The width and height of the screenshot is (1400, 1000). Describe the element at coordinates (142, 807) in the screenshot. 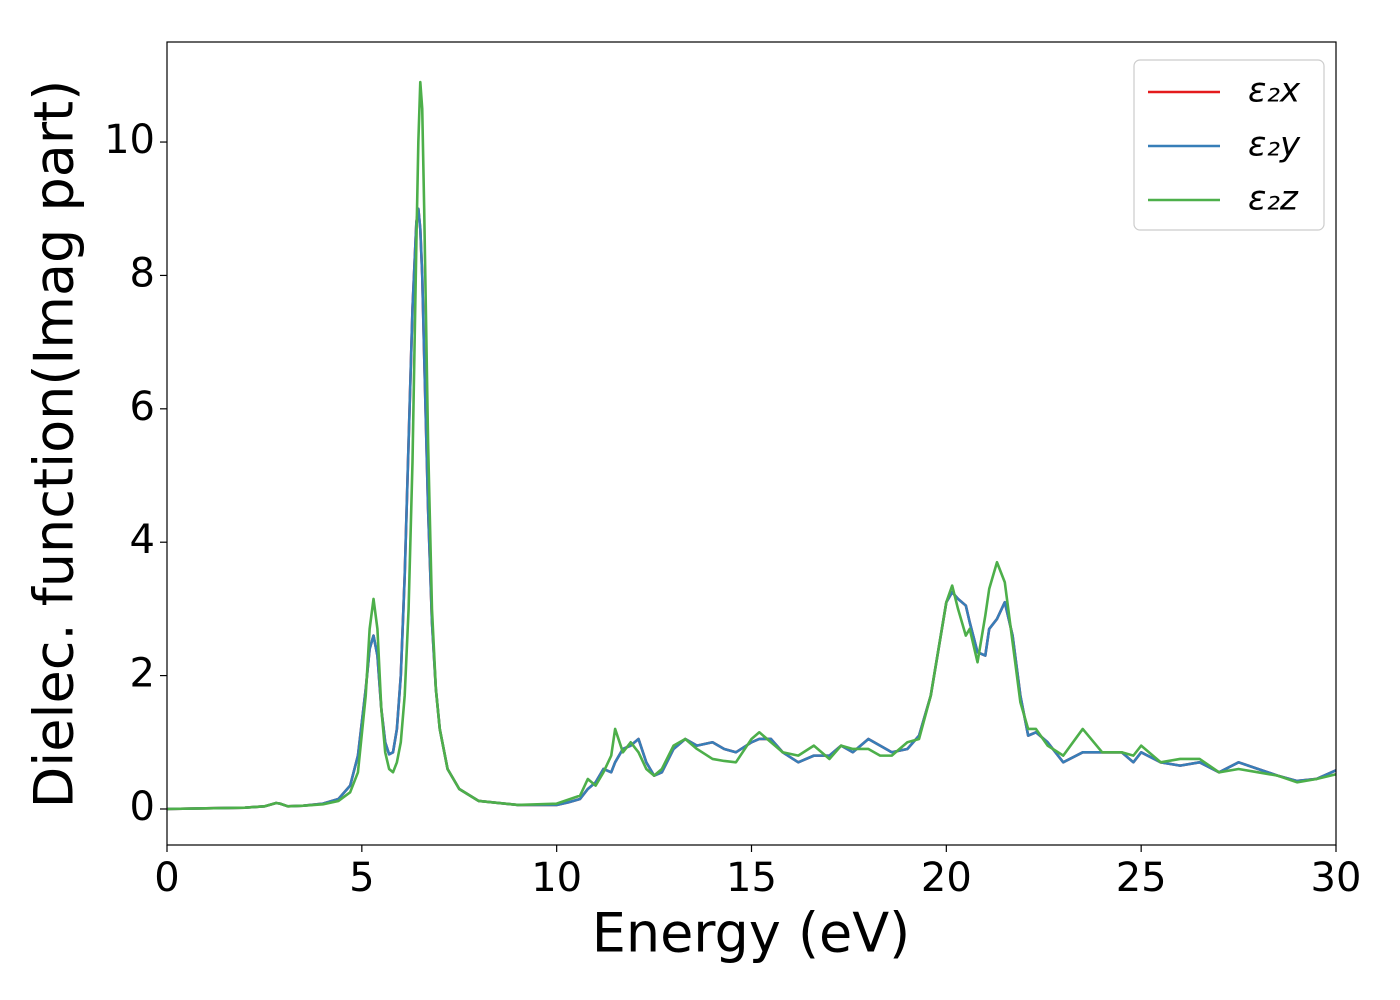

I see `y-tick-label: 0` at that location.